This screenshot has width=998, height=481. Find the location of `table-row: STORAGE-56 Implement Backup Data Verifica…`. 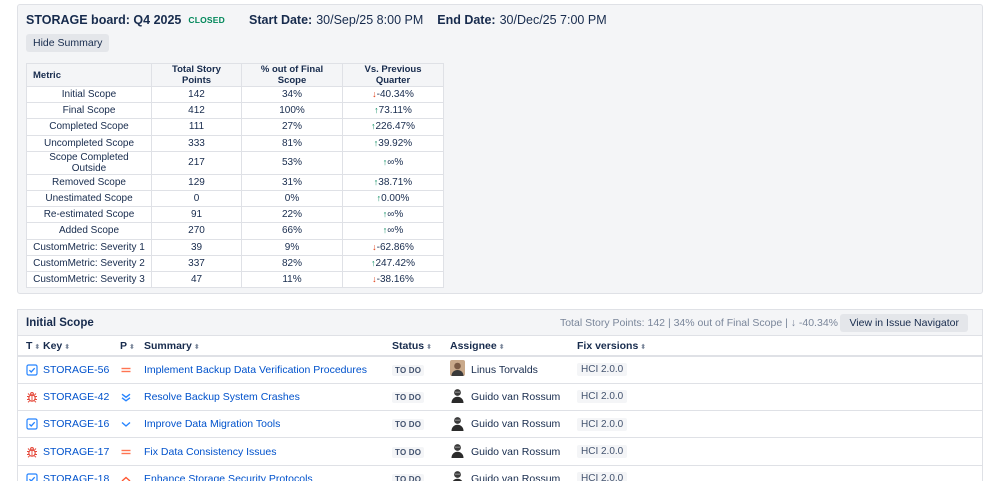

table-row: STORAGE-56 Implement Backup Data Verifica… is located at coordinates (500, 370).